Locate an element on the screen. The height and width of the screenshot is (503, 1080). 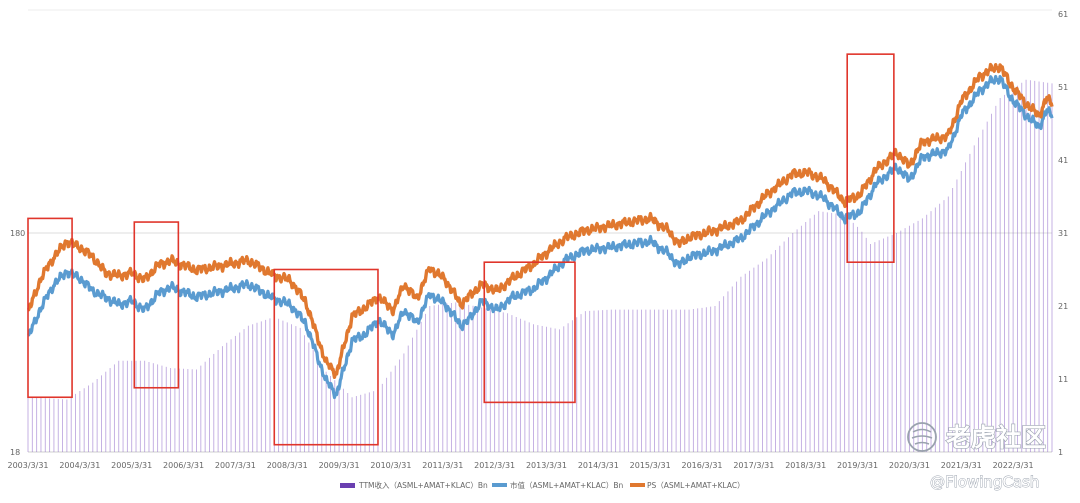
y-left-tick-label: 18 is located at coordinates (15, 452).